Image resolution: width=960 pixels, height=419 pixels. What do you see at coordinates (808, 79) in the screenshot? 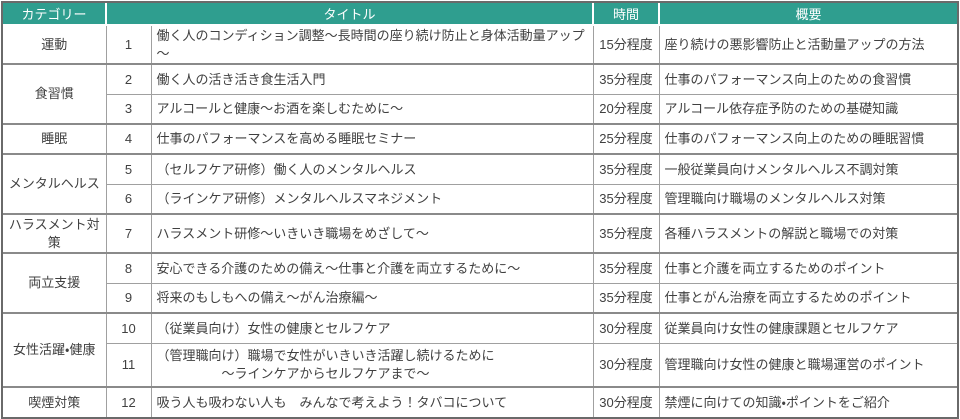
I see `summary-cell: 仕事のパフォーマンス向上のための食習慣` at bounding box center [808, 79].